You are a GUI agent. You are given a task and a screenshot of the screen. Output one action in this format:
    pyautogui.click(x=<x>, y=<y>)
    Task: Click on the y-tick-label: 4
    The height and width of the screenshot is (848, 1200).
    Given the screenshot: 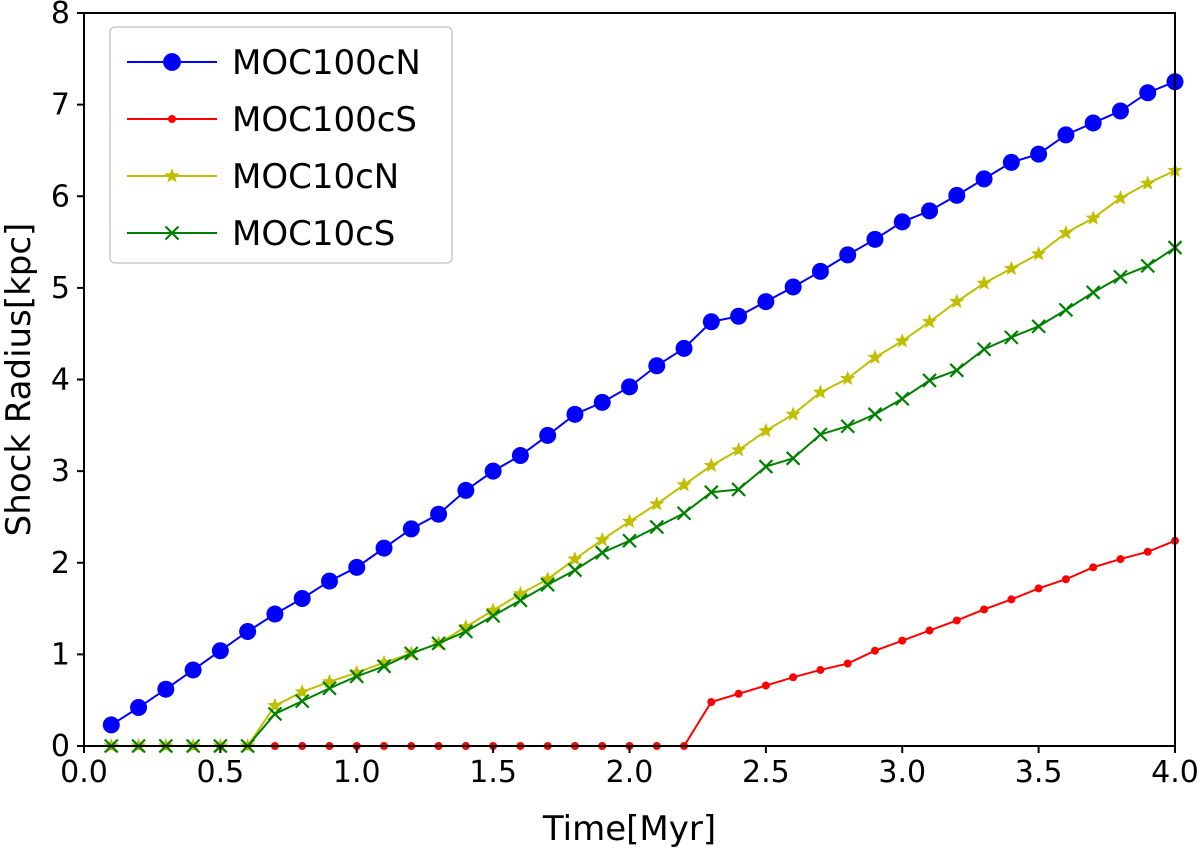 What is the action you would take?
    pyautogui.click(x=60, y=380)
    